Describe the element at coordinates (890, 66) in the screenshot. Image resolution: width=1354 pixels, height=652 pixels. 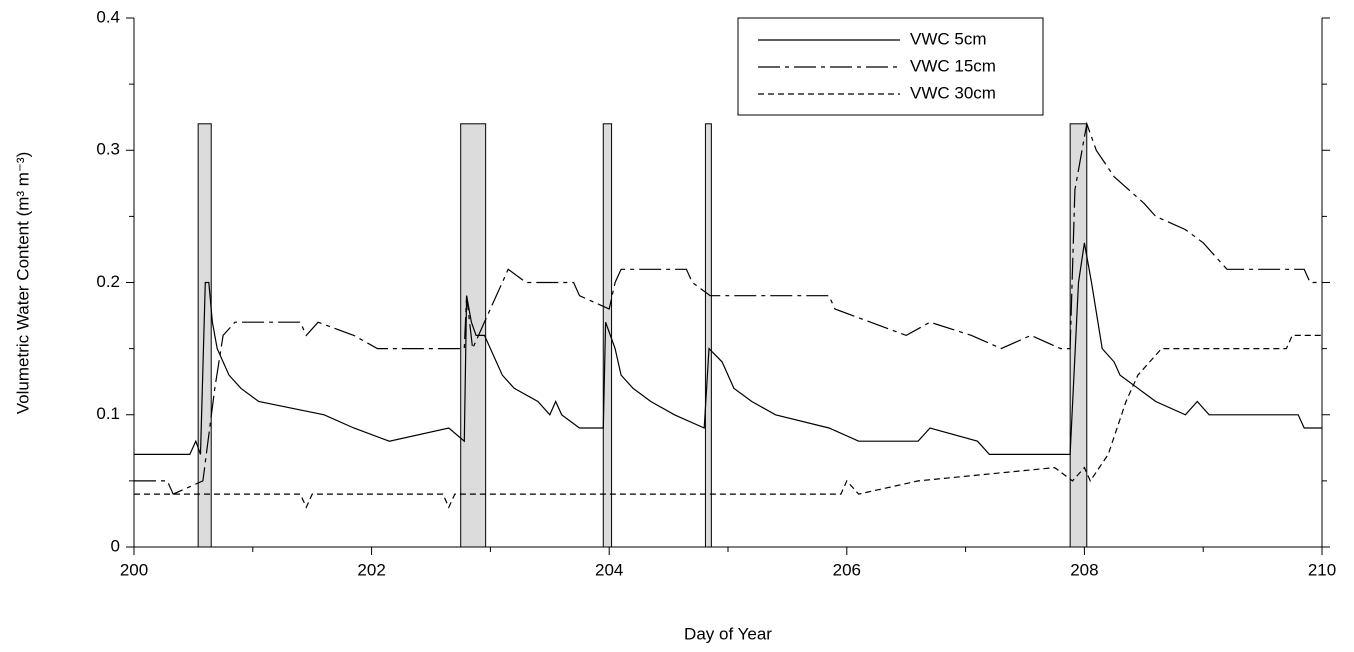
I see `legend-box` at that location.